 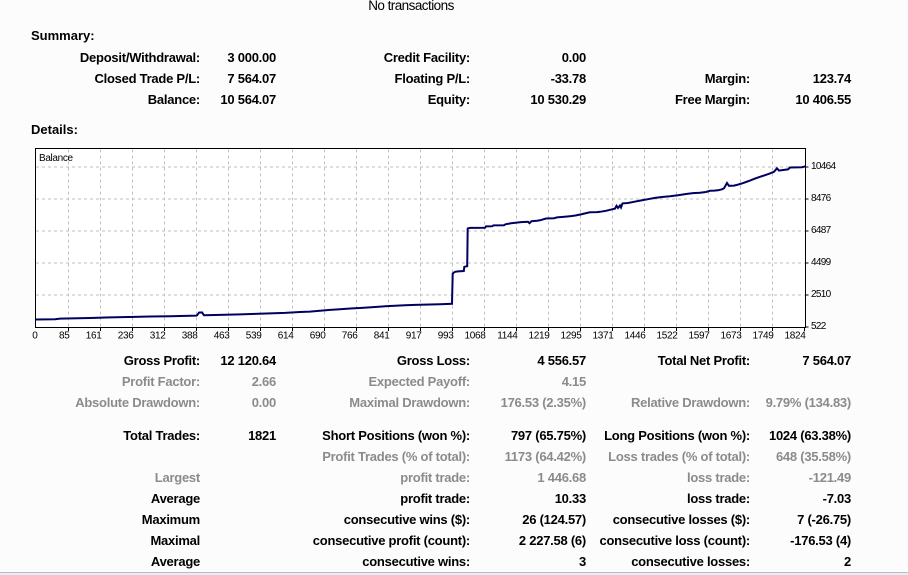 What do you see at coordinates (571, 336) in the screenshot?
I see `svg-text: 1295` at bounding box center [571, 336].